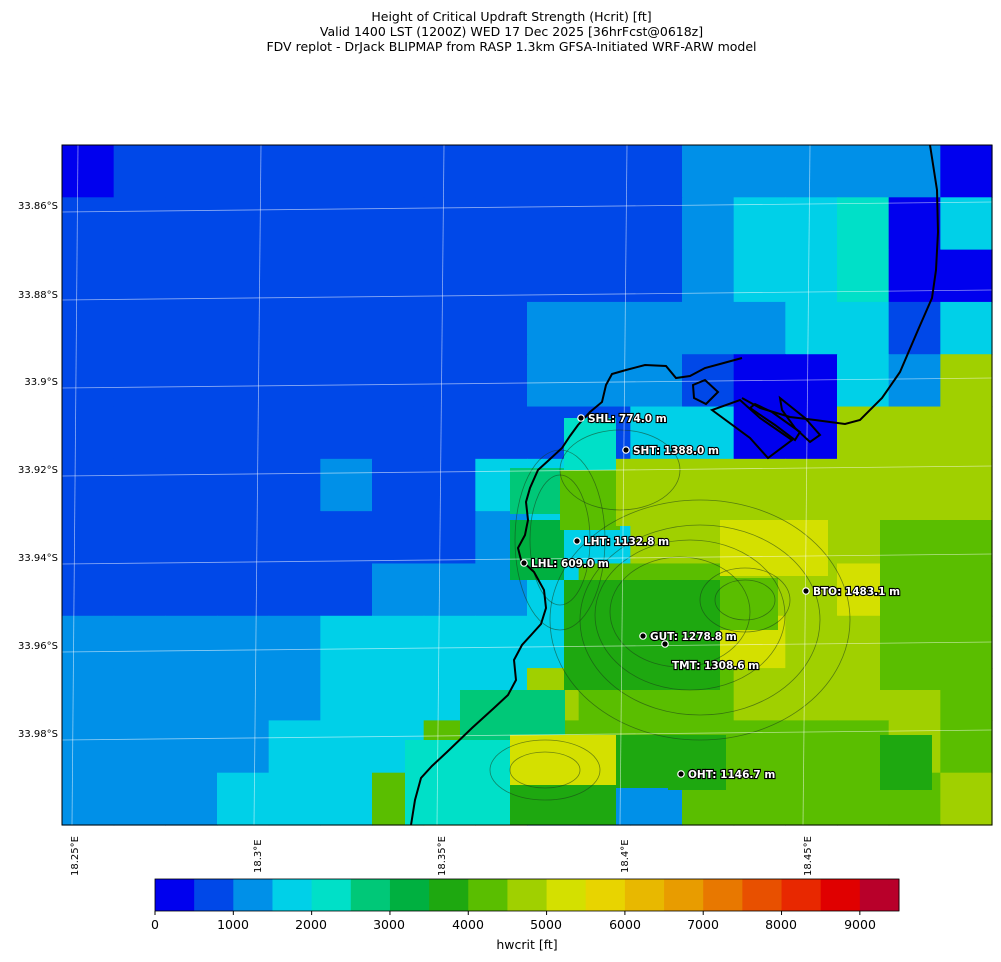 The image size is (1001, 962). What do you see at coordinates (38, 206) in the screenshot?
I see `lat-tick: 33.86°S` at bounding box center [38, 206].